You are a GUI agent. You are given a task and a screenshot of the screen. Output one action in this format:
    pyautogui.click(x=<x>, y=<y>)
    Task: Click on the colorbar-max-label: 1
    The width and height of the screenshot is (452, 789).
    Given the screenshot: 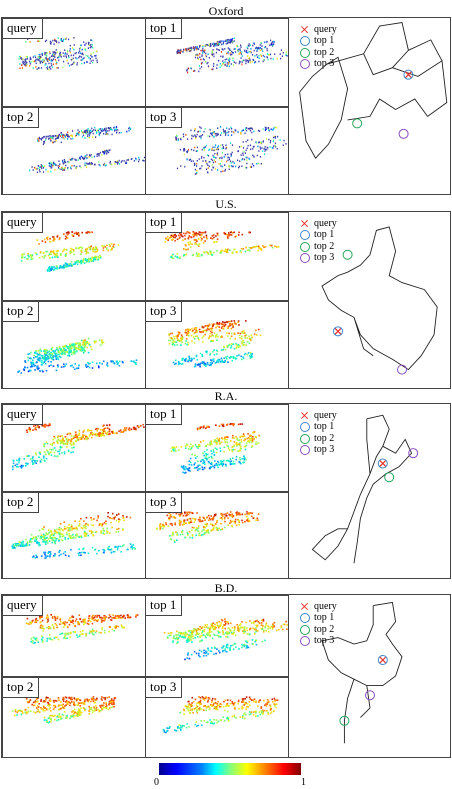 What is the action you would take?
    pyautogui.click(x=303, y=782)
    